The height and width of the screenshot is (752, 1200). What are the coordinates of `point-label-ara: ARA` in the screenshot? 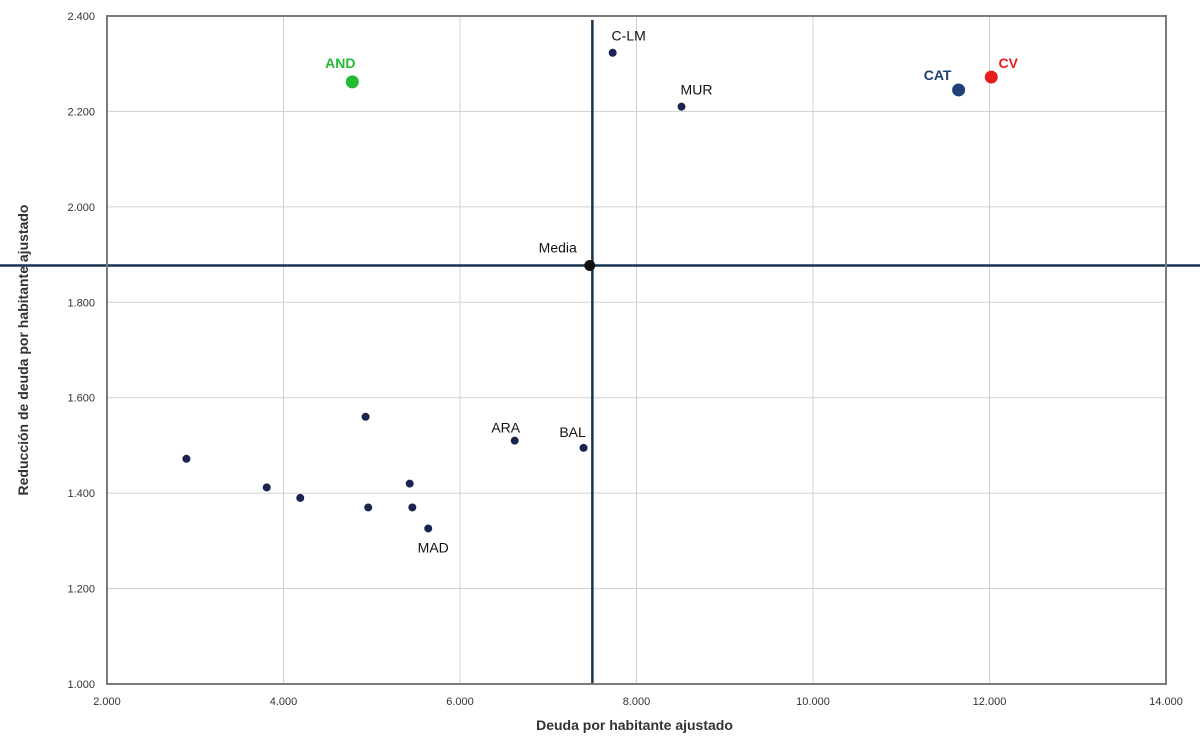 It's located at (505, 428).